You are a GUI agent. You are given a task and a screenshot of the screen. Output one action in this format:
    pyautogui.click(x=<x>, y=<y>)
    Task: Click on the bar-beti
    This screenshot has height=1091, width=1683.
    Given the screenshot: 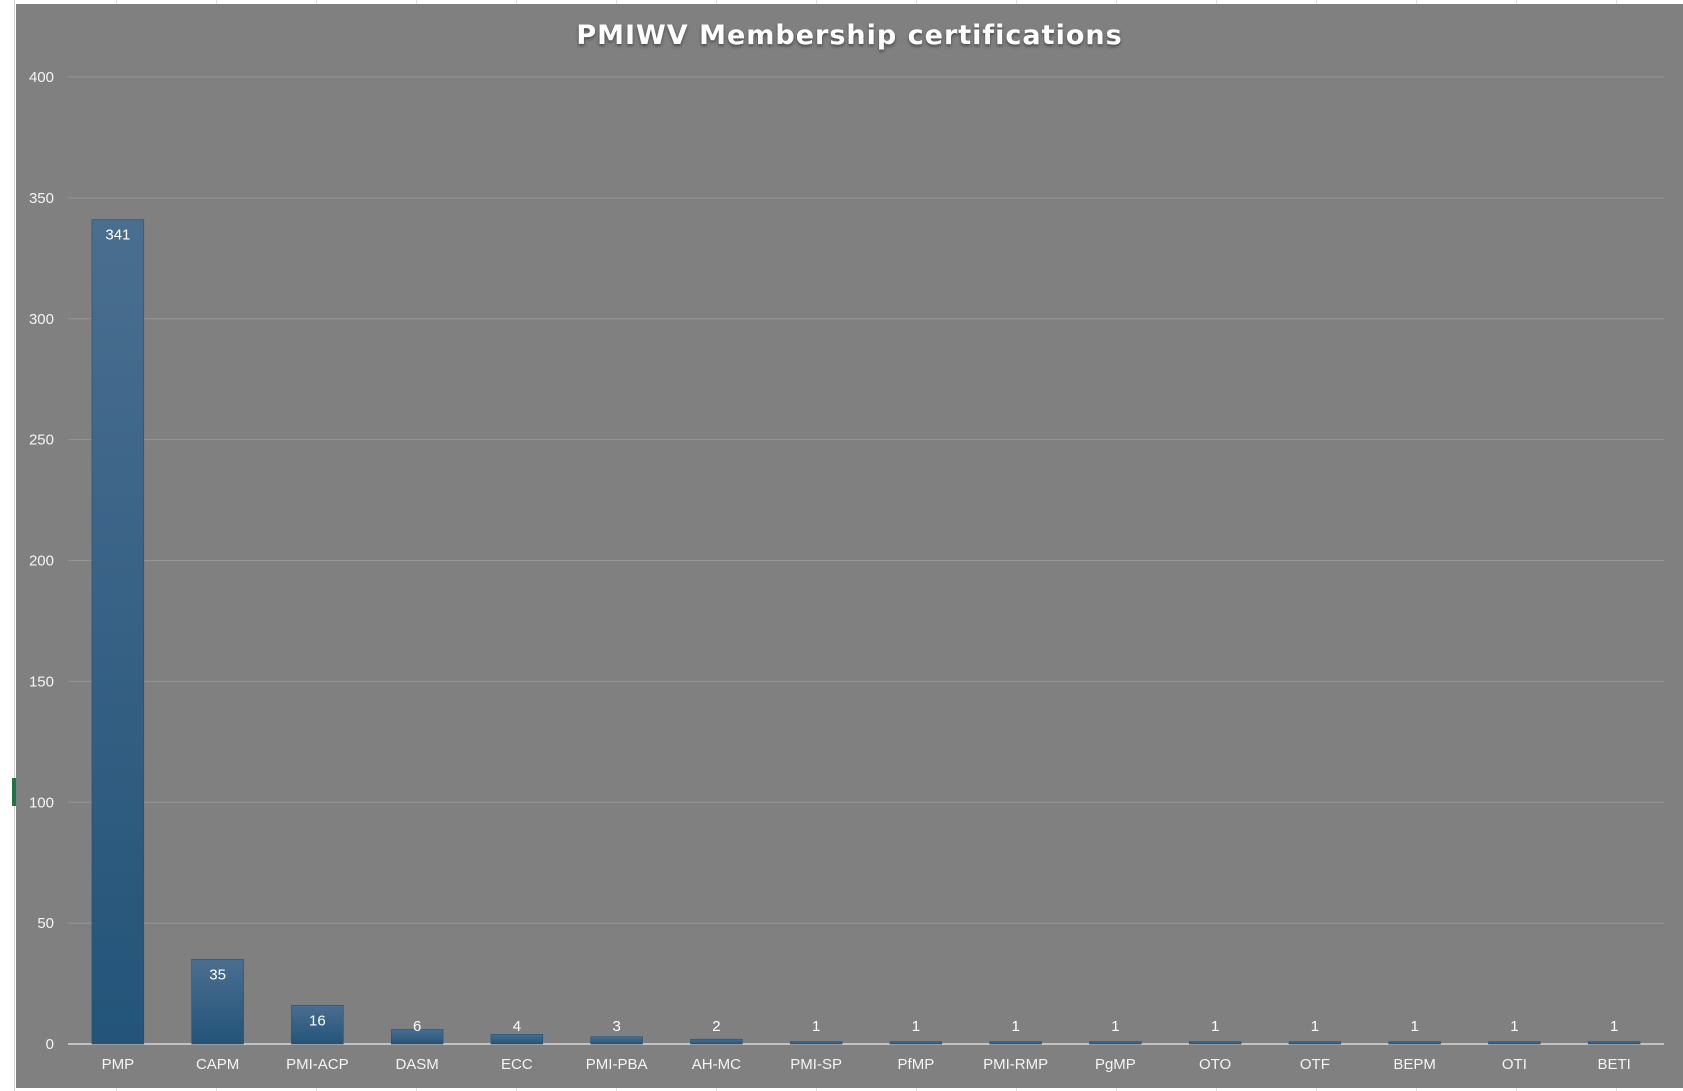 What is the action you would take?
    pyautogui.click(x=1614, y=1043)
    